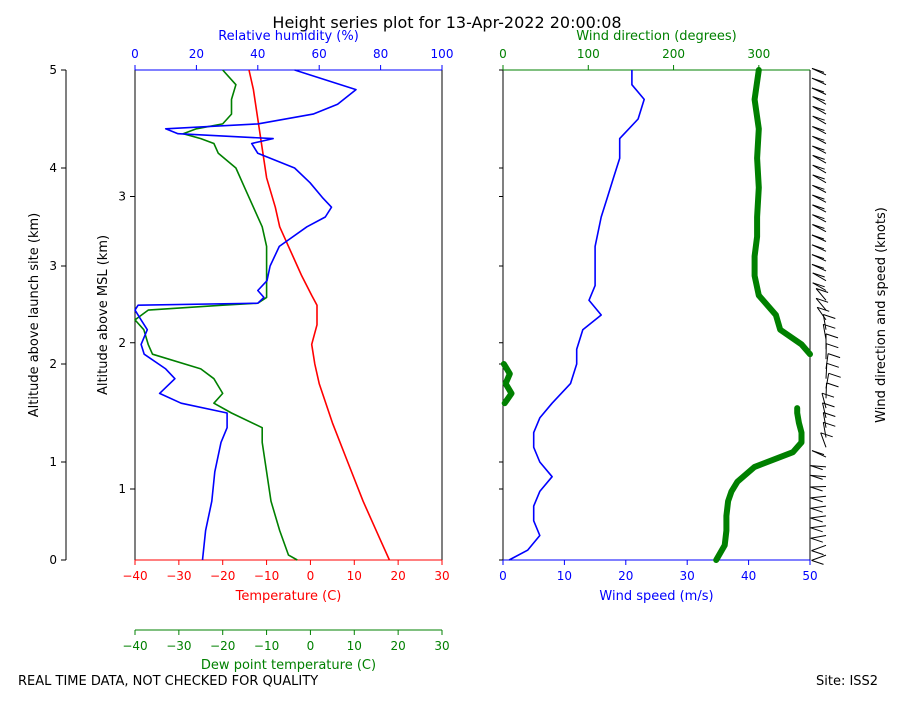  I want to click on launch-altitude-tick-label: 3, so click(53, 266).